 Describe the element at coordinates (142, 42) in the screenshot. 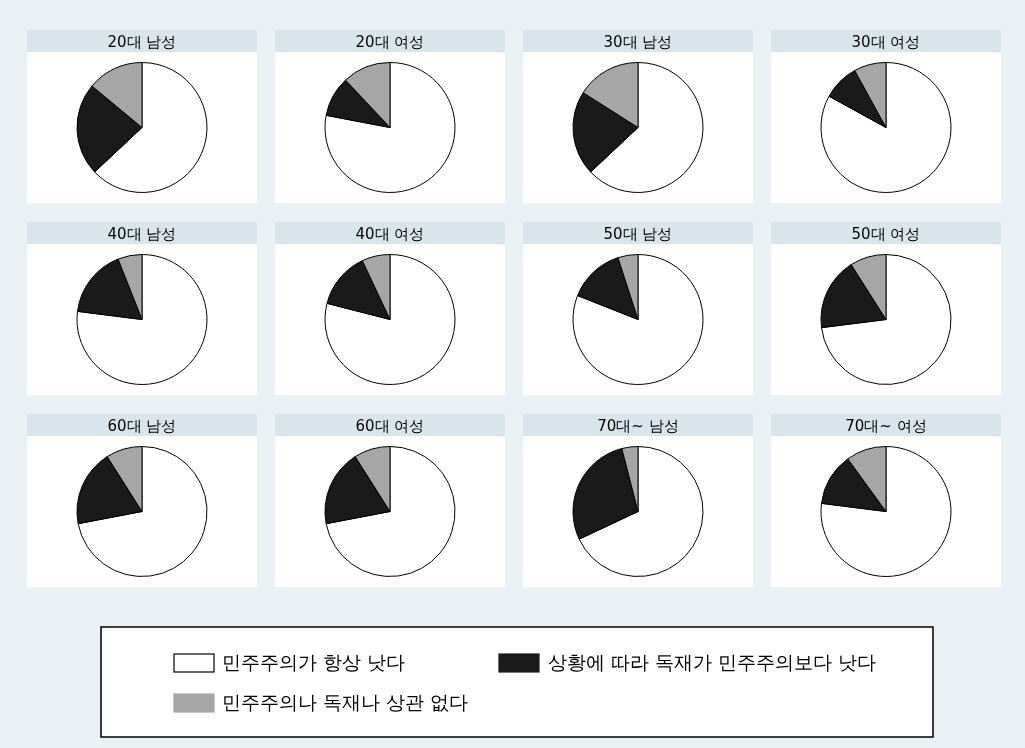

I see `chart-title: 20대 남성` at that location.